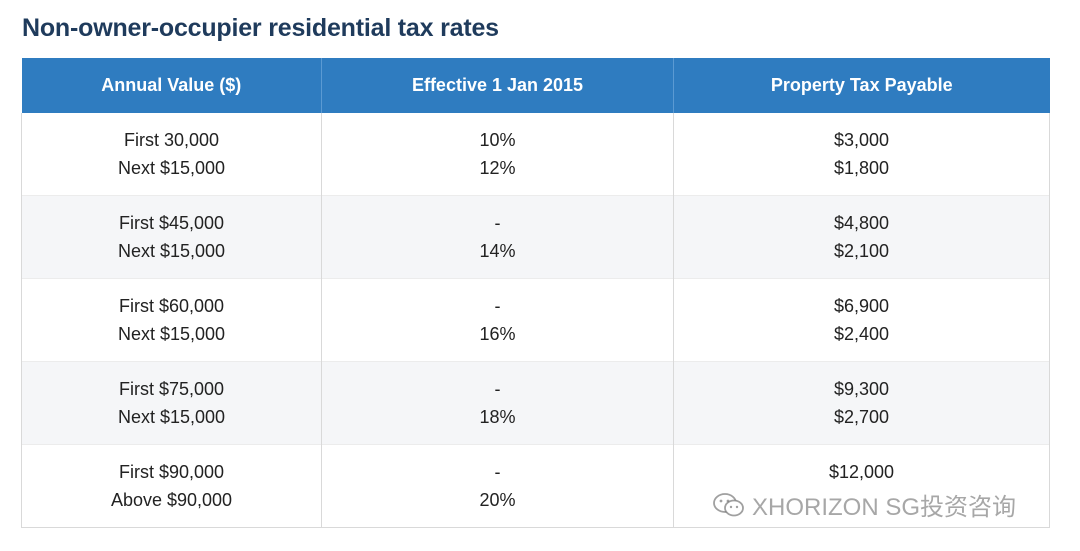 This screenshot has height=551, width=1080. What do you see at coordinates (861, 154) in the screenshot?
I see `tax-payable-cell: $3,000 $1,800` at bounding box center [861, 154].